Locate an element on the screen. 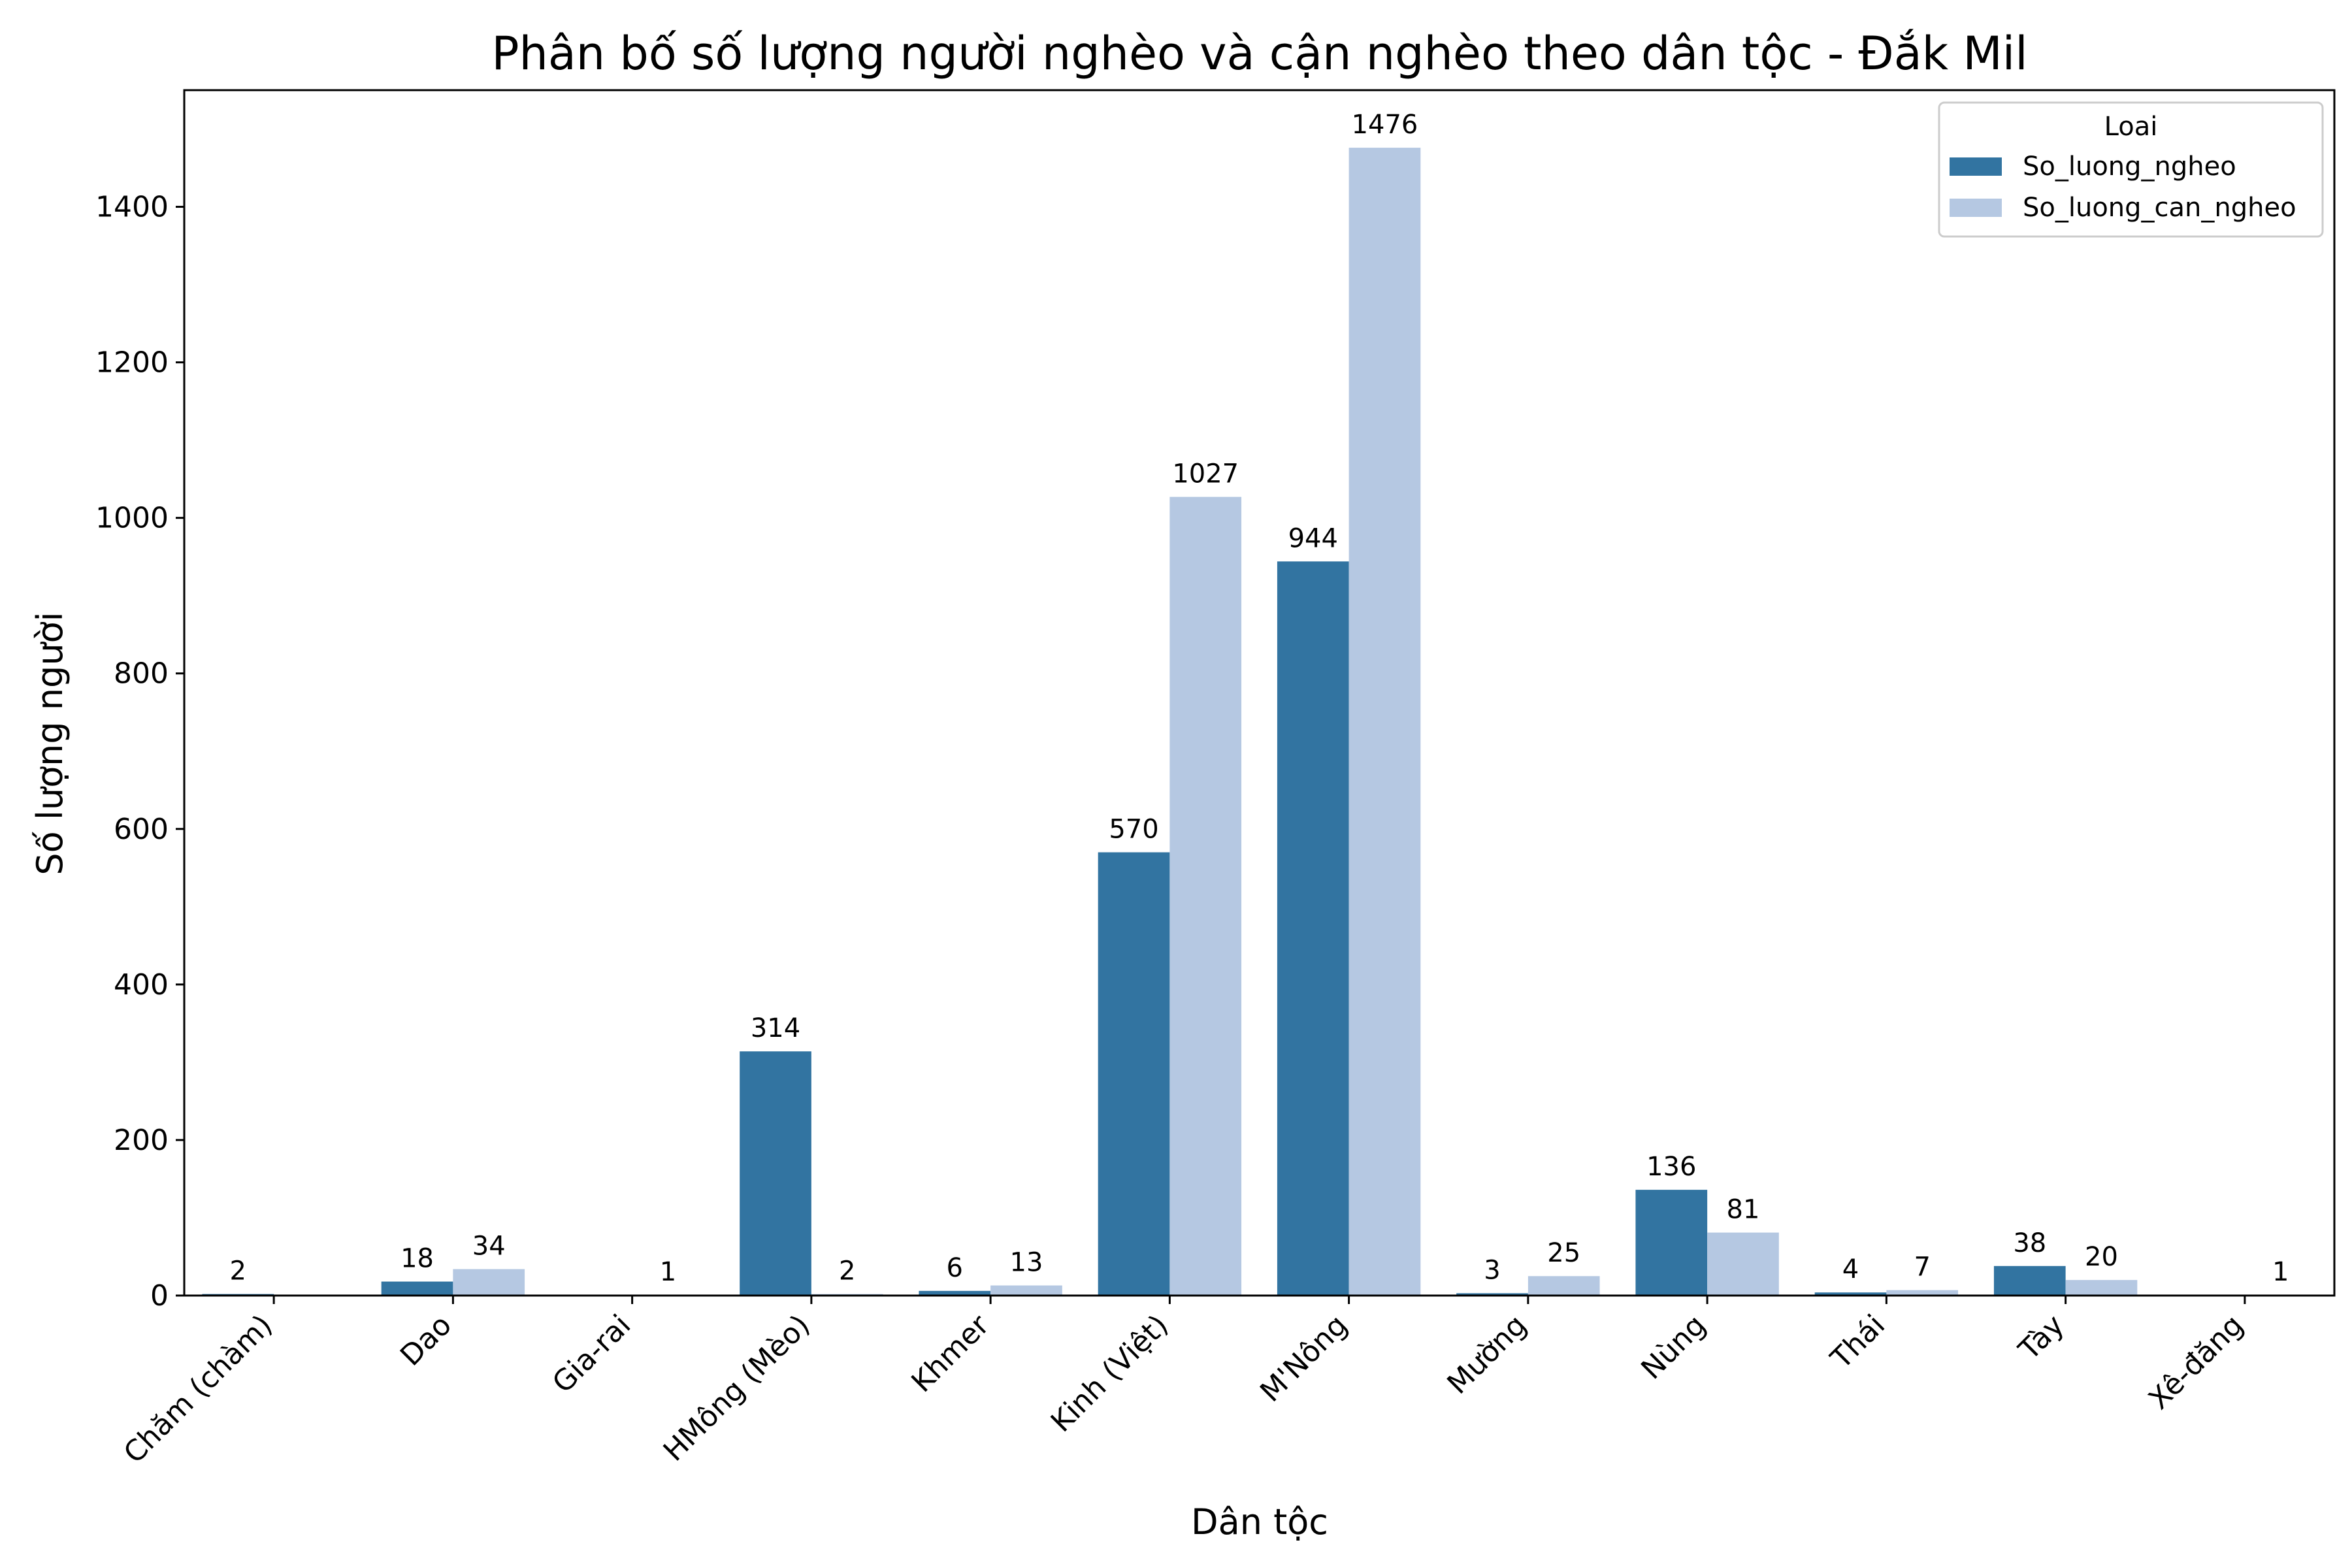 The image size is (2352, 1568). y-tick-label: 400 is located at coordinates (141, 985).